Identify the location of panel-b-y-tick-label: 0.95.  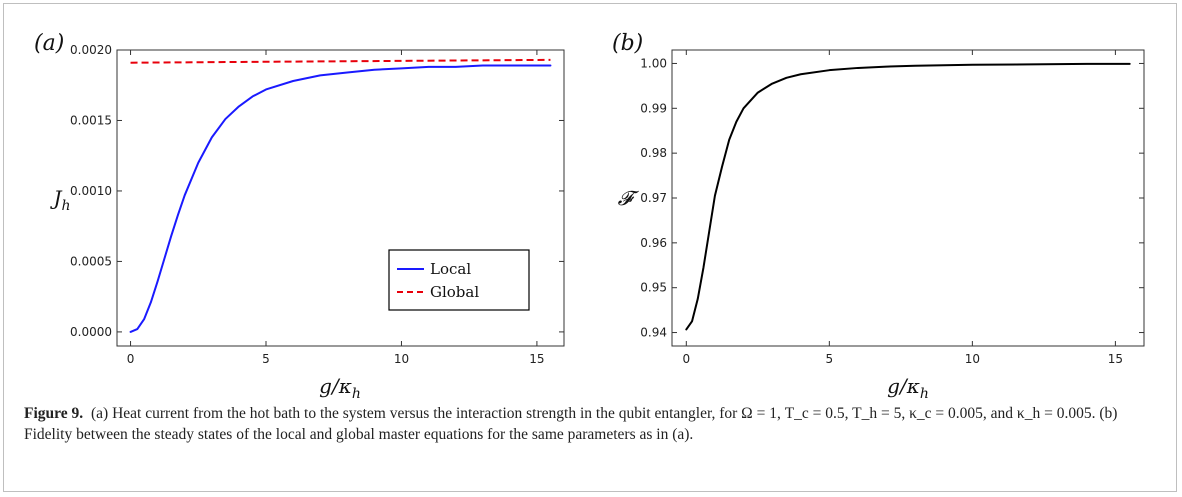
(653, 288).